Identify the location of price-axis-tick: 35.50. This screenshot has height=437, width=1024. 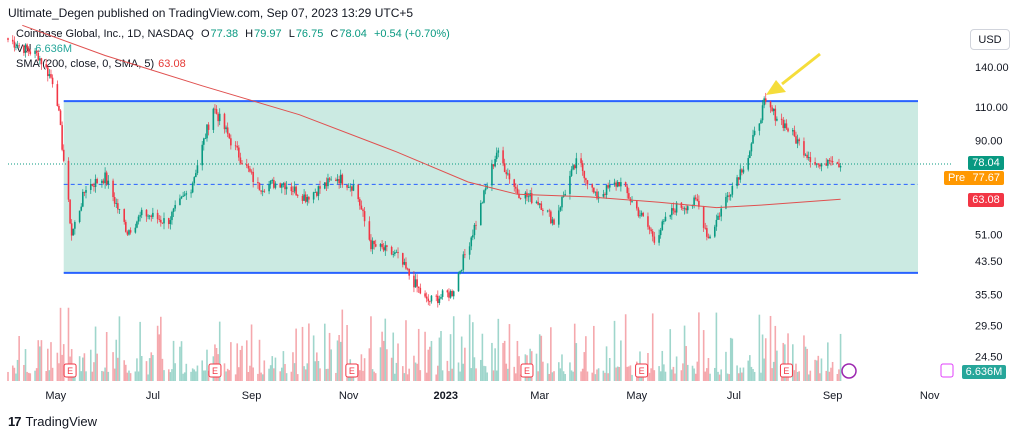
(989, 296).